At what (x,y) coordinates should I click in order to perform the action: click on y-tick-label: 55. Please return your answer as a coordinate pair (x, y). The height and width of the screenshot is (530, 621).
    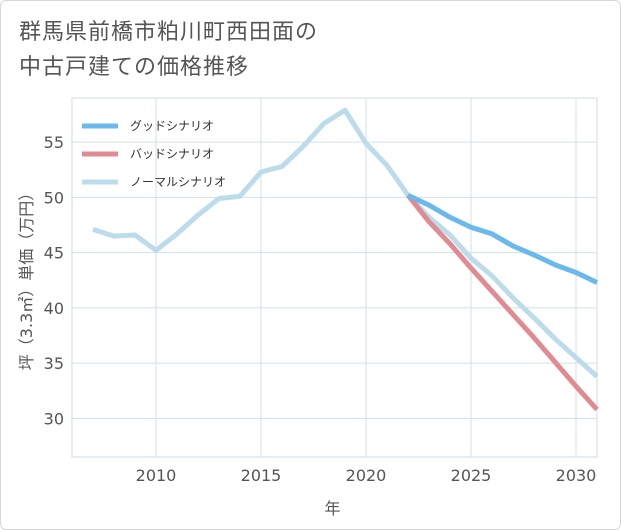
    Looking at the image, I should click on (54, 142).